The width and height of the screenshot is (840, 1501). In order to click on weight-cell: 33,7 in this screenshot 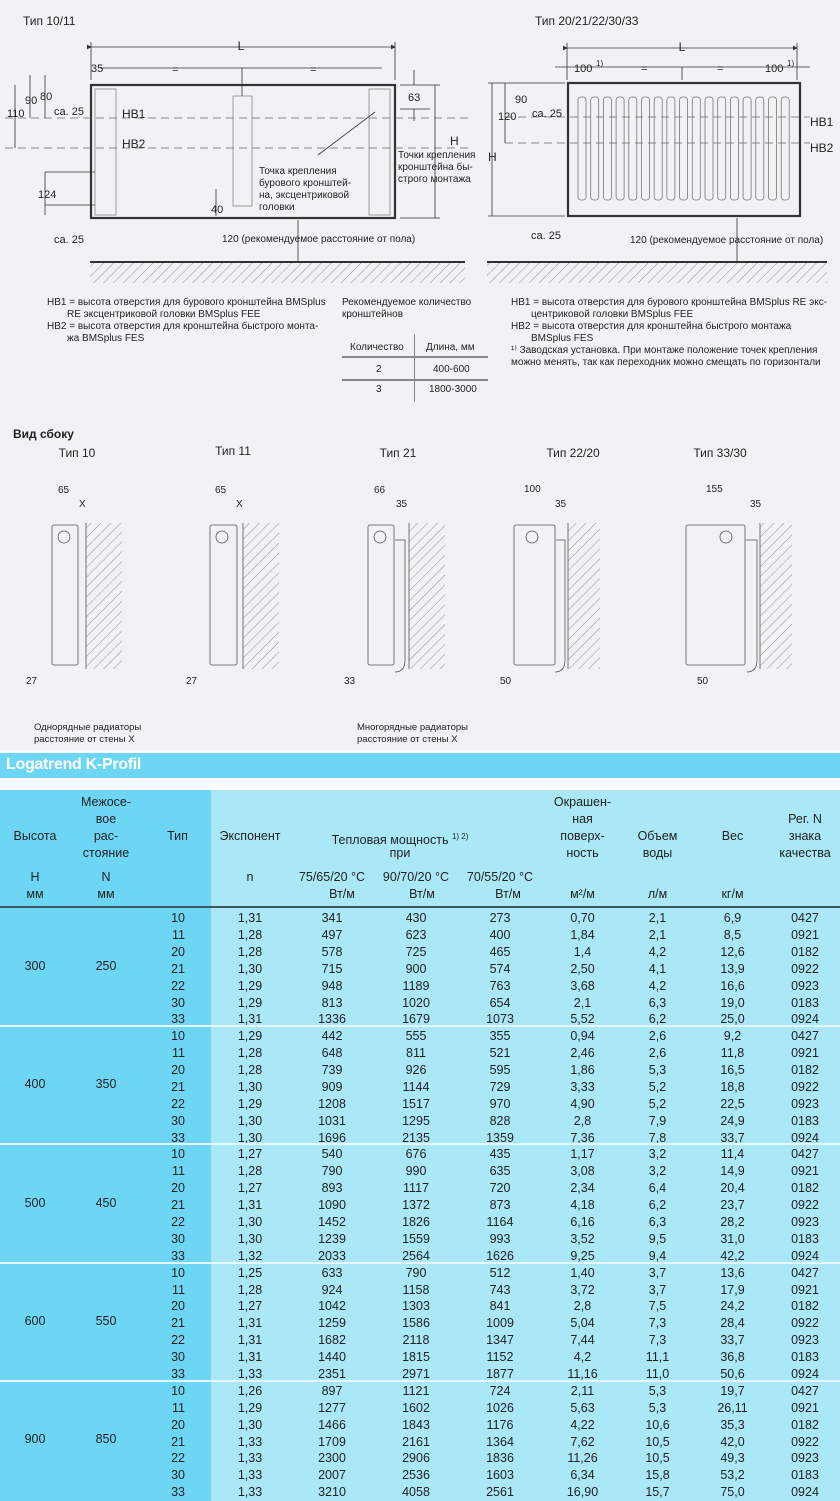, I will do `click(732, 1137)`.